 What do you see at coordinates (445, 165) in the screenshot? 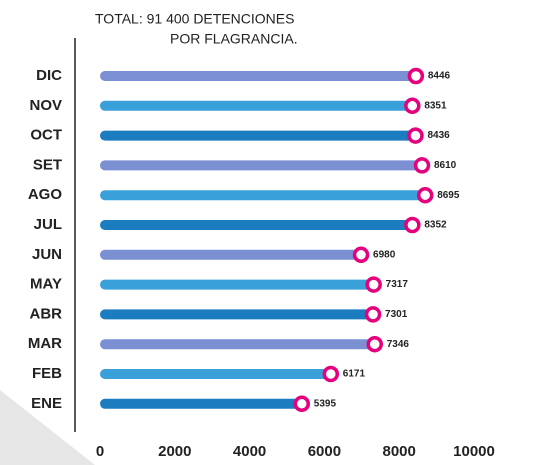
I see `value-label: 8610` at bounding box center [445, 165].